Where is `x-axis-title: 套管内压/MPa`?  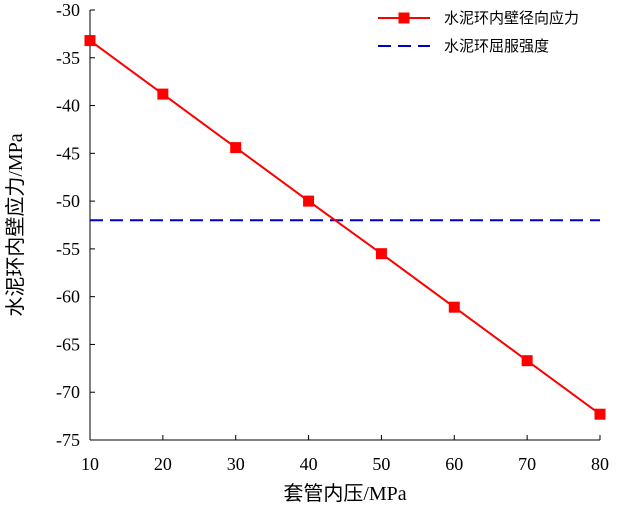 x-axis-title: 套管内压/MPa is located at coordinates (344, 493).